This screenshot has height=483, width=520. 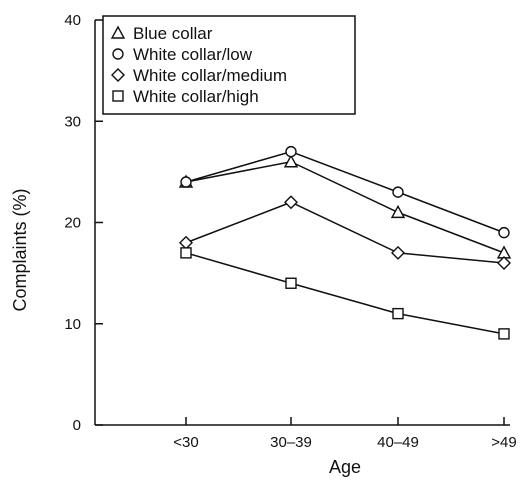 I want to click on y-tick-label: 40, so click(x=72, y=20).